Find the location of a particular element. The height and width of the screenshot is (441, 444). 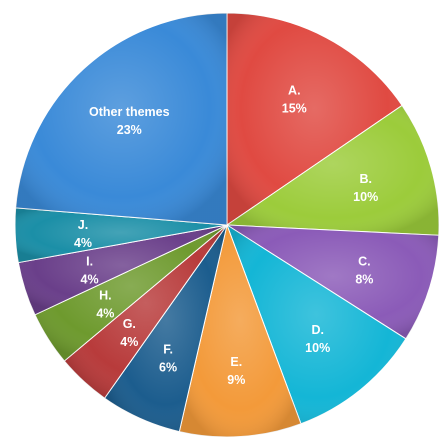

slice-name-label: A. is located at coordinates (294, 91).